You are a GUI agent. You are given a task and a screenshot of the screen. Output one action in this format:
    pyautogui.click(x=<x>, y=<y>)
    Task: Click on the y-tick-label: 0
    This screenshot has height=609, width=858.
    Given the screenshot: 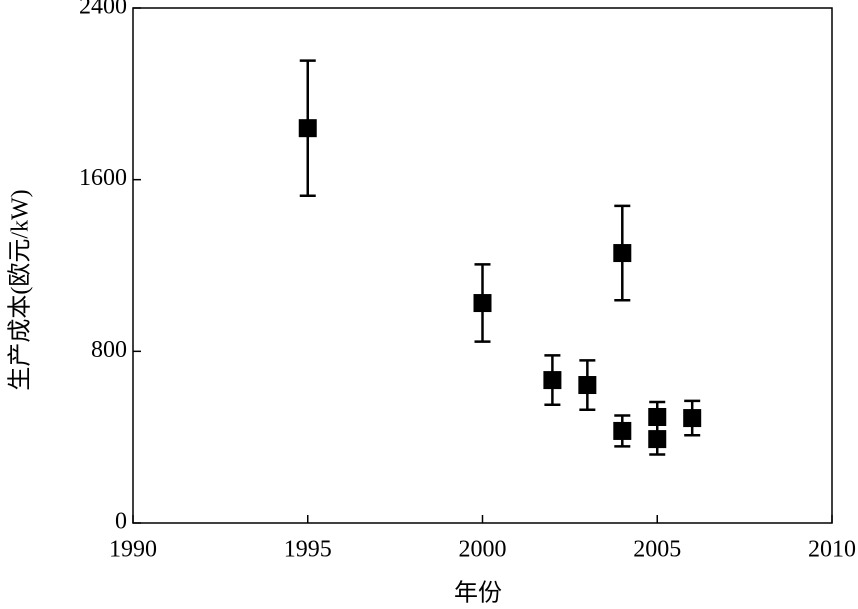 What is the action you would take?
    pyautogui.click(x=121, y=522)
    